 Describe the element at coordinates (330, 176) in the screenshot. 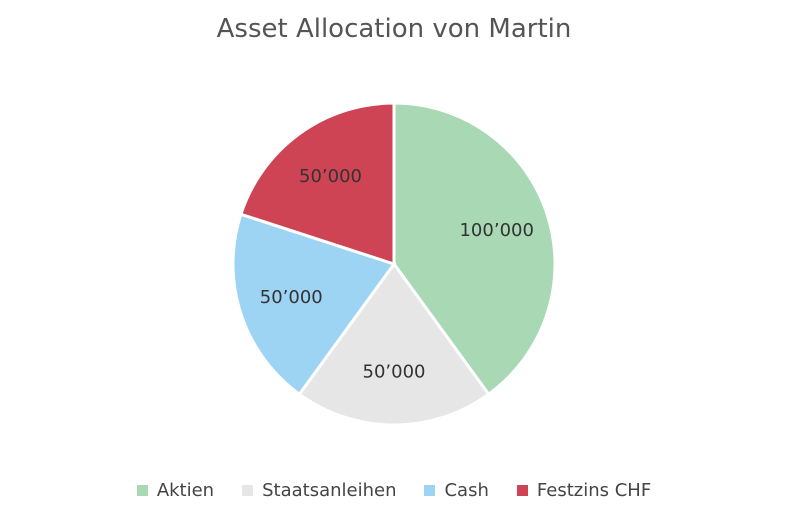

I see `data-label-festzins-chf: 50’000` at that location.